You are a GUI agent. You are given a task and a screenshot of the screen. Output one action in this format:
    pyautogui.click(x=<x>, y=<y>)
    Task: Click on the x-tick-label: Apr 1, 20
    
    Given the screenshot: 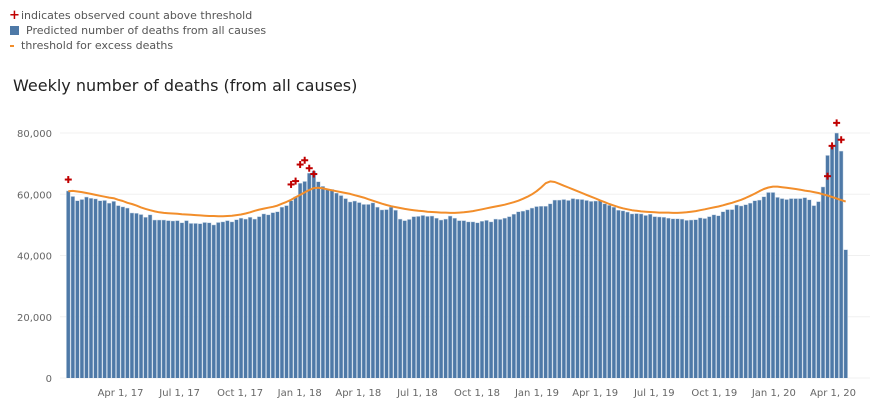 What is the action you would take?
    pyautogui.click(x=833, y=393)
    